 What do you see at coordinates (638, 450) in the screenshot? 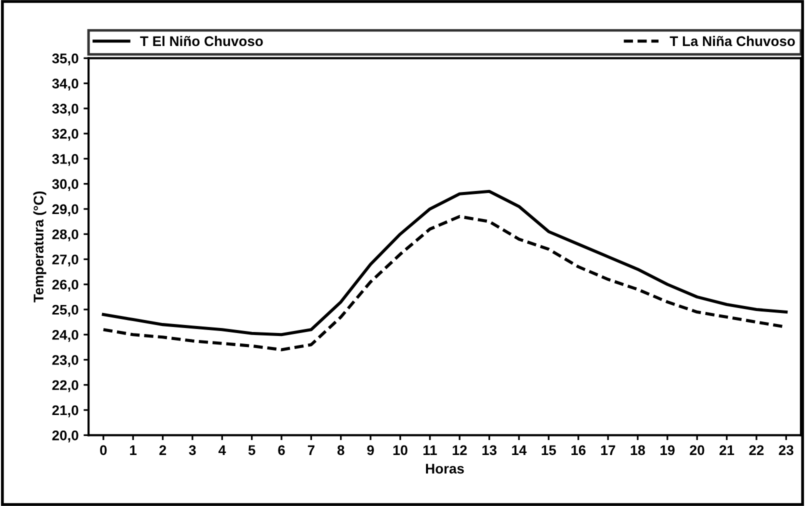
I see `x-tick-label: 18` at bounding box center [638, 450].